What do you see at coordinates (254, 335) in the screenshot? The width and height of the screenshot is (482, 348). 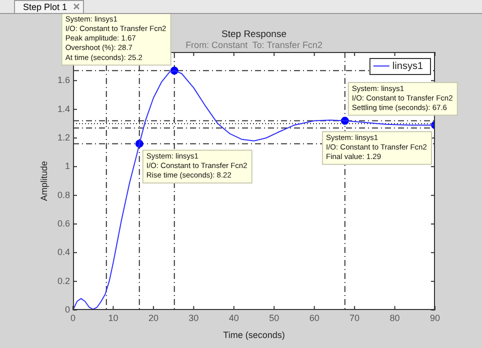 I see `x-axis-title: Time (seconds)` at bounding box center [254, 335].